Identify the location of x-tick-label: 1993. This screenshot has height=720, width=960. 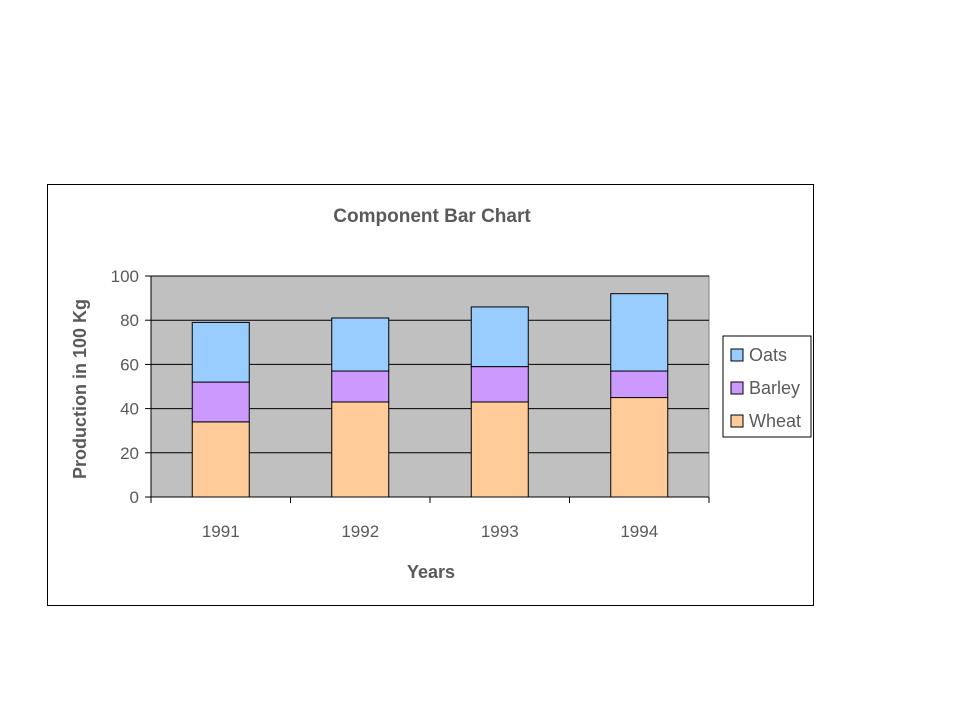
(500, 531).